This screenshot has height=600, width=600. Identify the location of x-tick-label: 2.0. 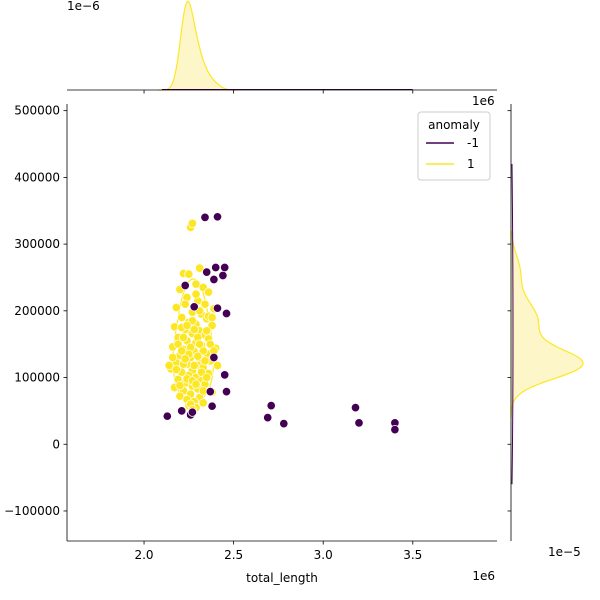
(143, 555).